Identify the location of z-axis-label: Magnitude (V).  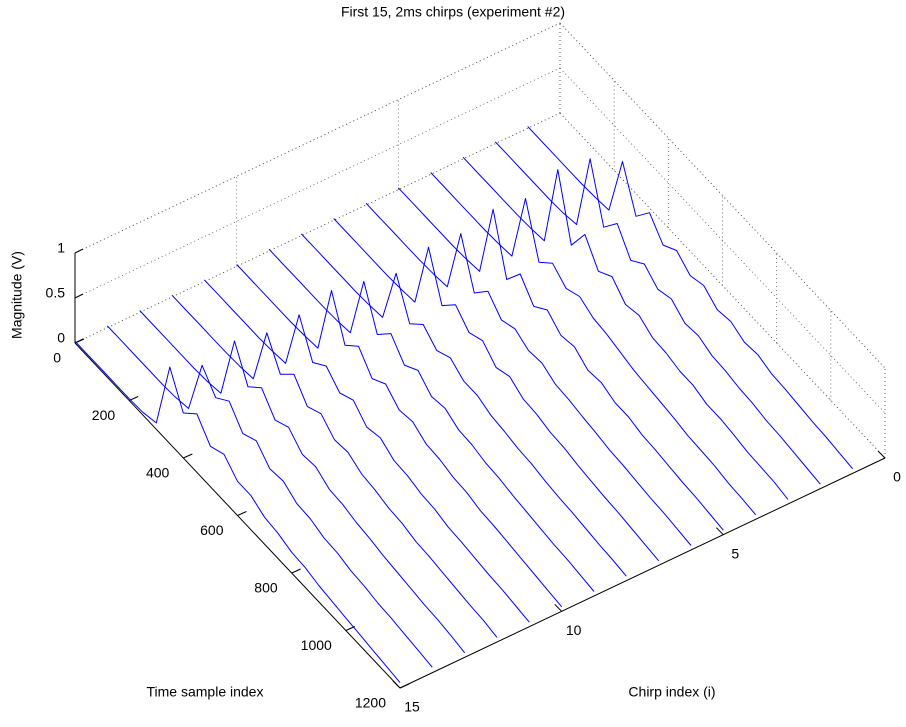
(17, 295).